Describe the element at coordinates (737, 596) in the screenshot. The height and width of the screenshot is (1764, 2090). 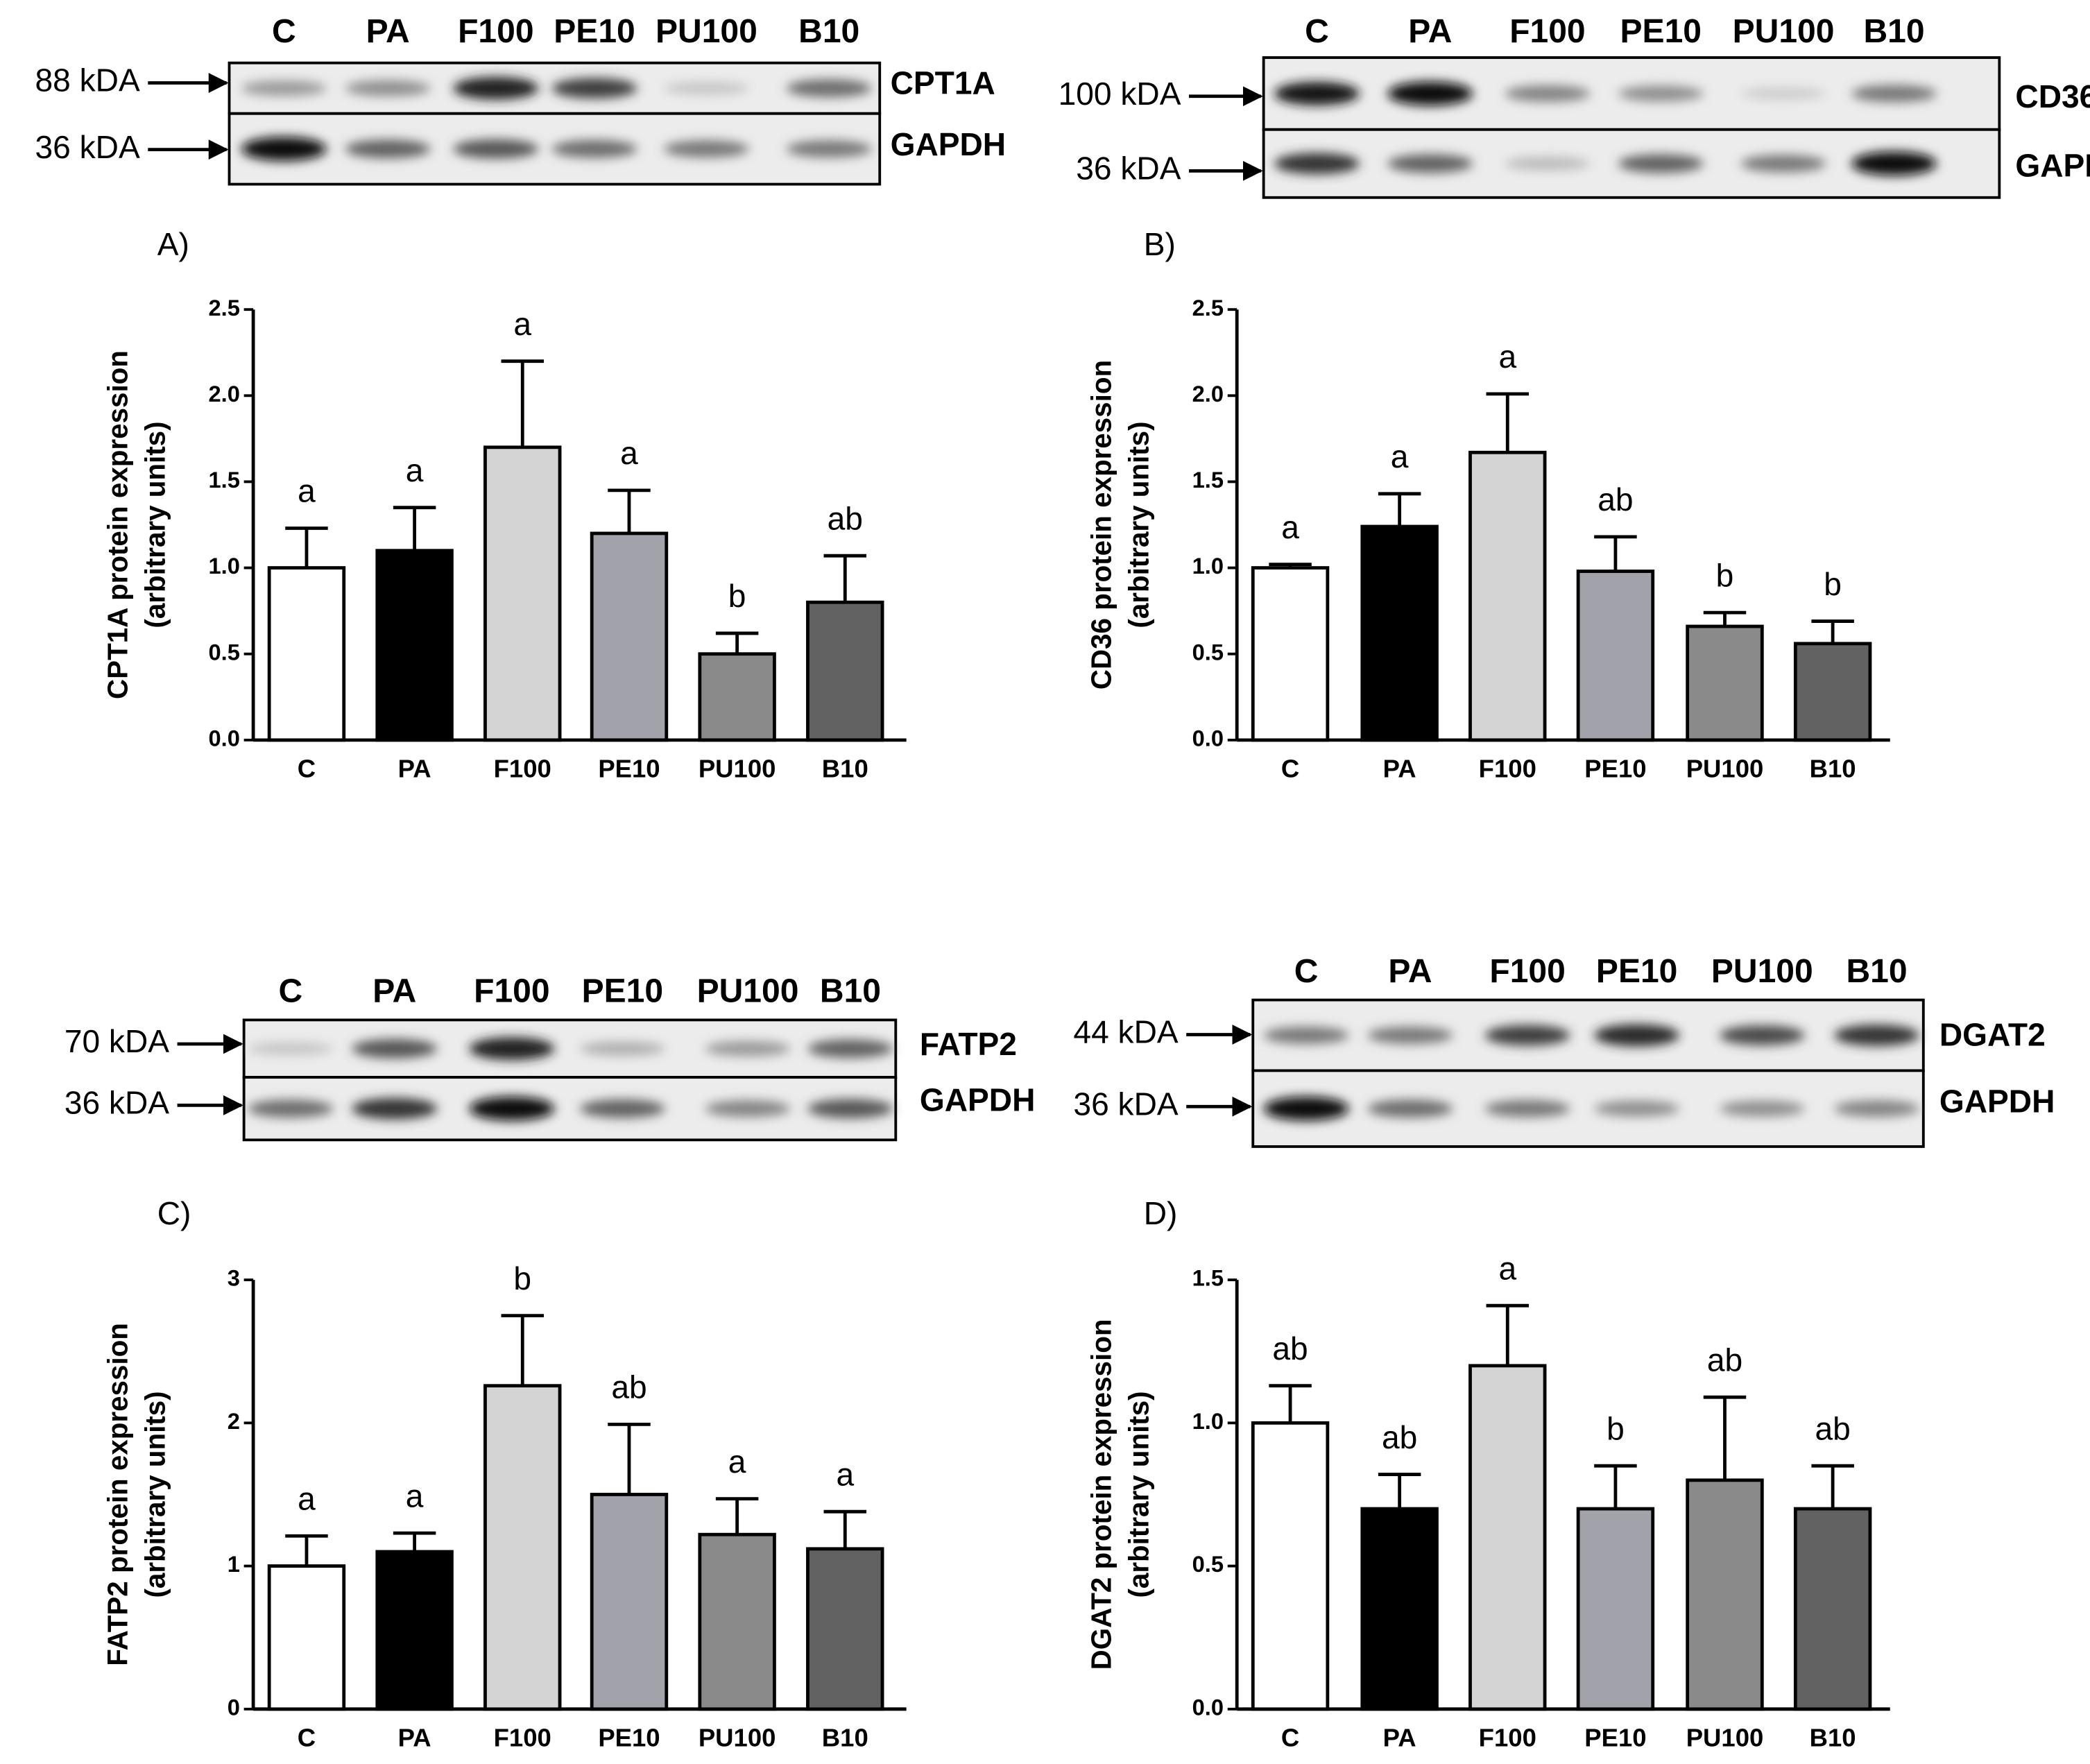
I see `significance-letter: b` at that location.